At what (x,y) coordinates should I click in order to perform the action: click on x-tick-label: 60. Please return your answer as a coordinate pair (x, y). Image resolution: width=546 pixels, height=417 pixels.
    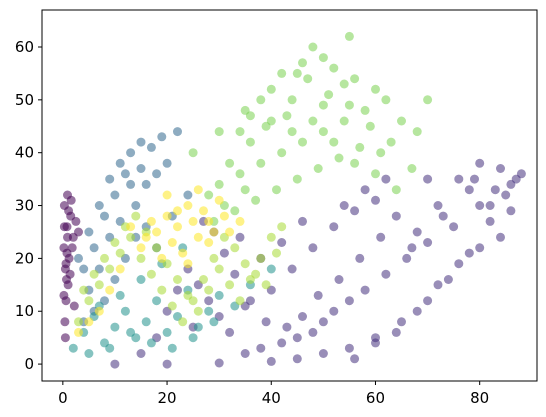
    Looking at the image, I should click on (375, 398).